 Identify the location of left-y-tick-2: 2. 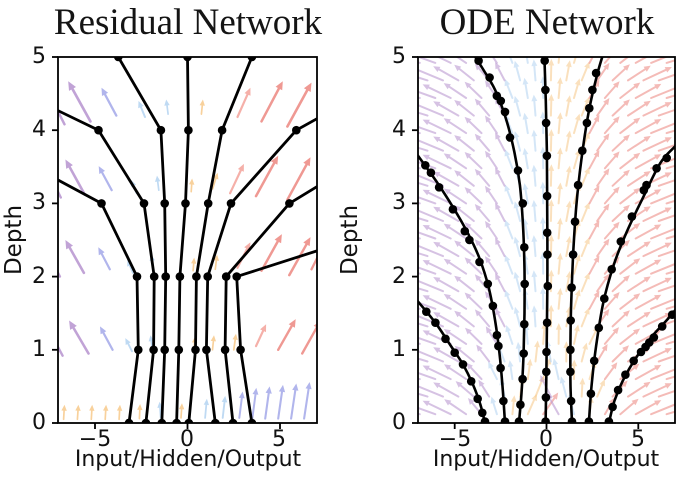
(39, 276).